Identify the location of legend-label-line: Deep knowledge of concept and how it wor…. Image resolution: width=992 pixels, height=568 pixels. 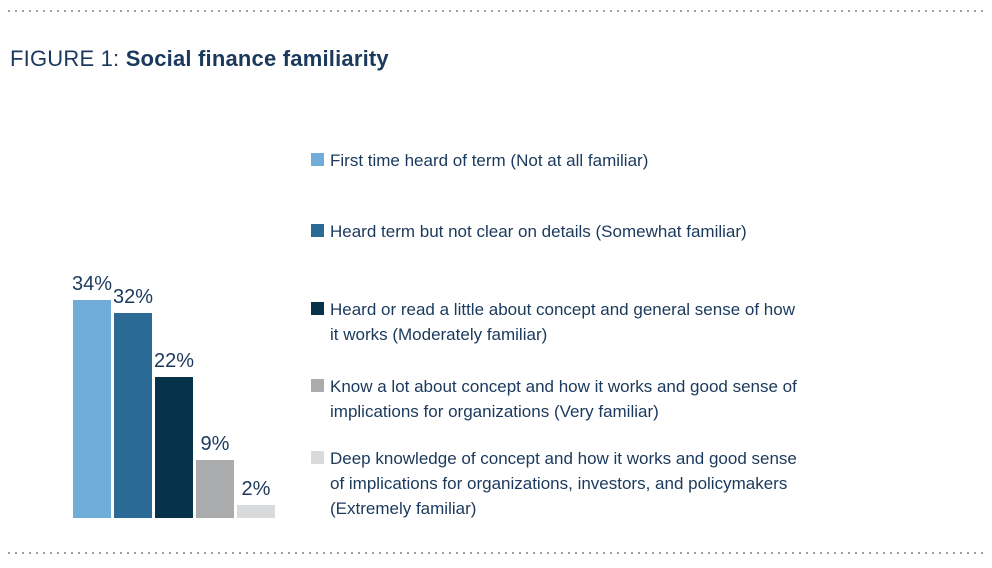
(563, 458).